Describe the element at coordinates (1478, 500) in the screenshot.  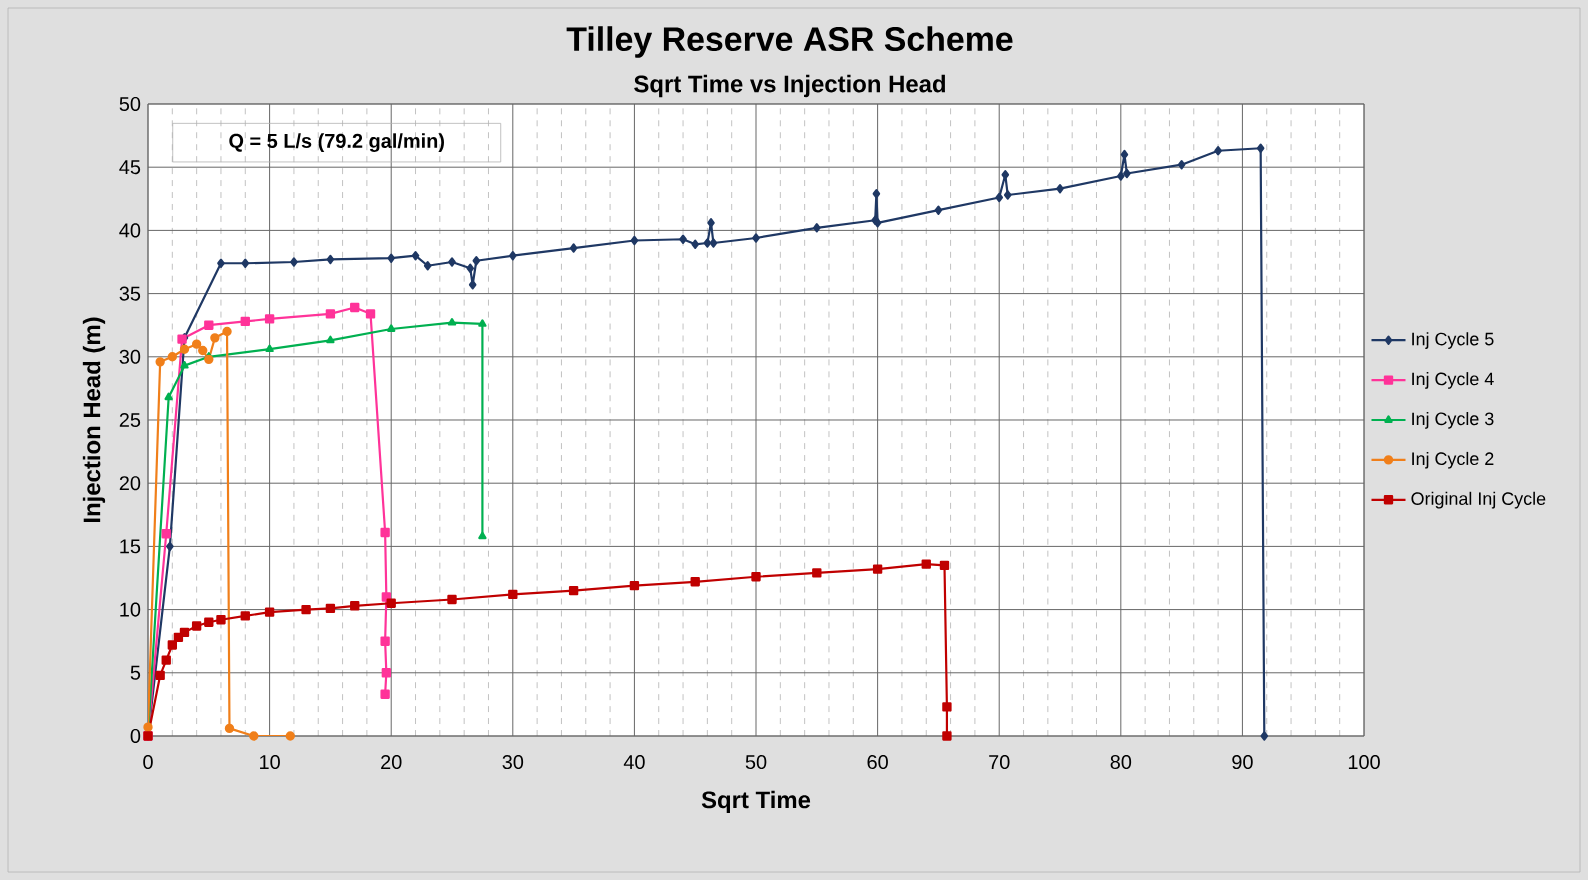
I see `legend-label: Original Inj Cycle` at that location.